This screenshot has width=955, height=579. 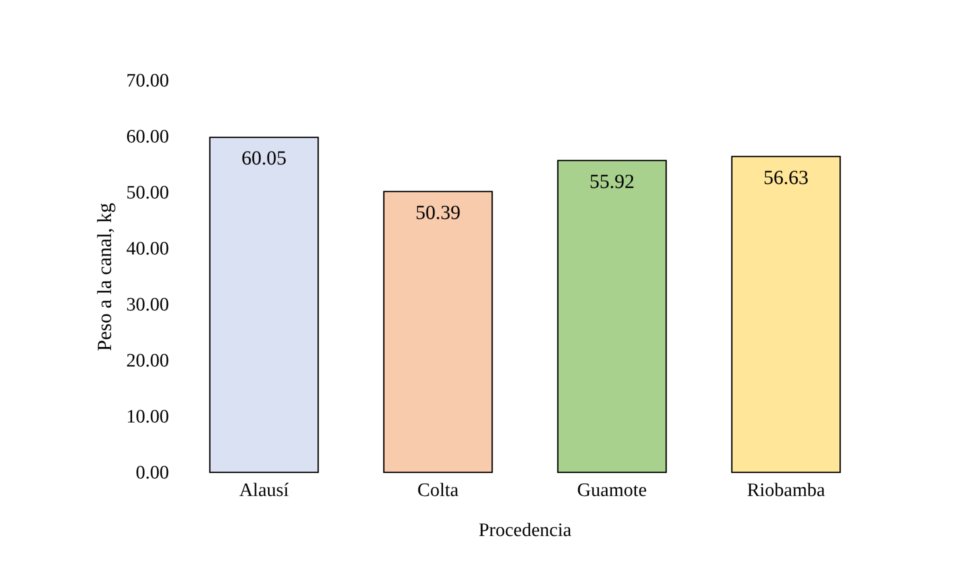 What do you see at coordinates (105, 277) in the screenshot?
I see `y-axis-title: Peso a la canal, kg` at bounding box center [105, 277].